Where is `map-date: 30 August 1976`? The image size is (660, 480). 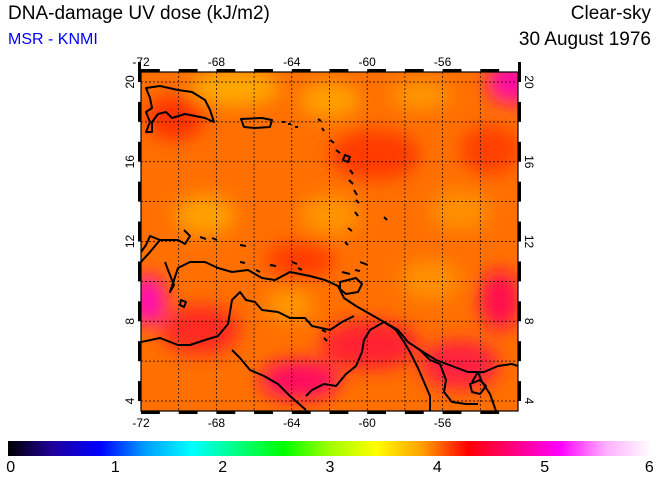 map-date: 30 August 1976 is located at coordinates (584, 39).